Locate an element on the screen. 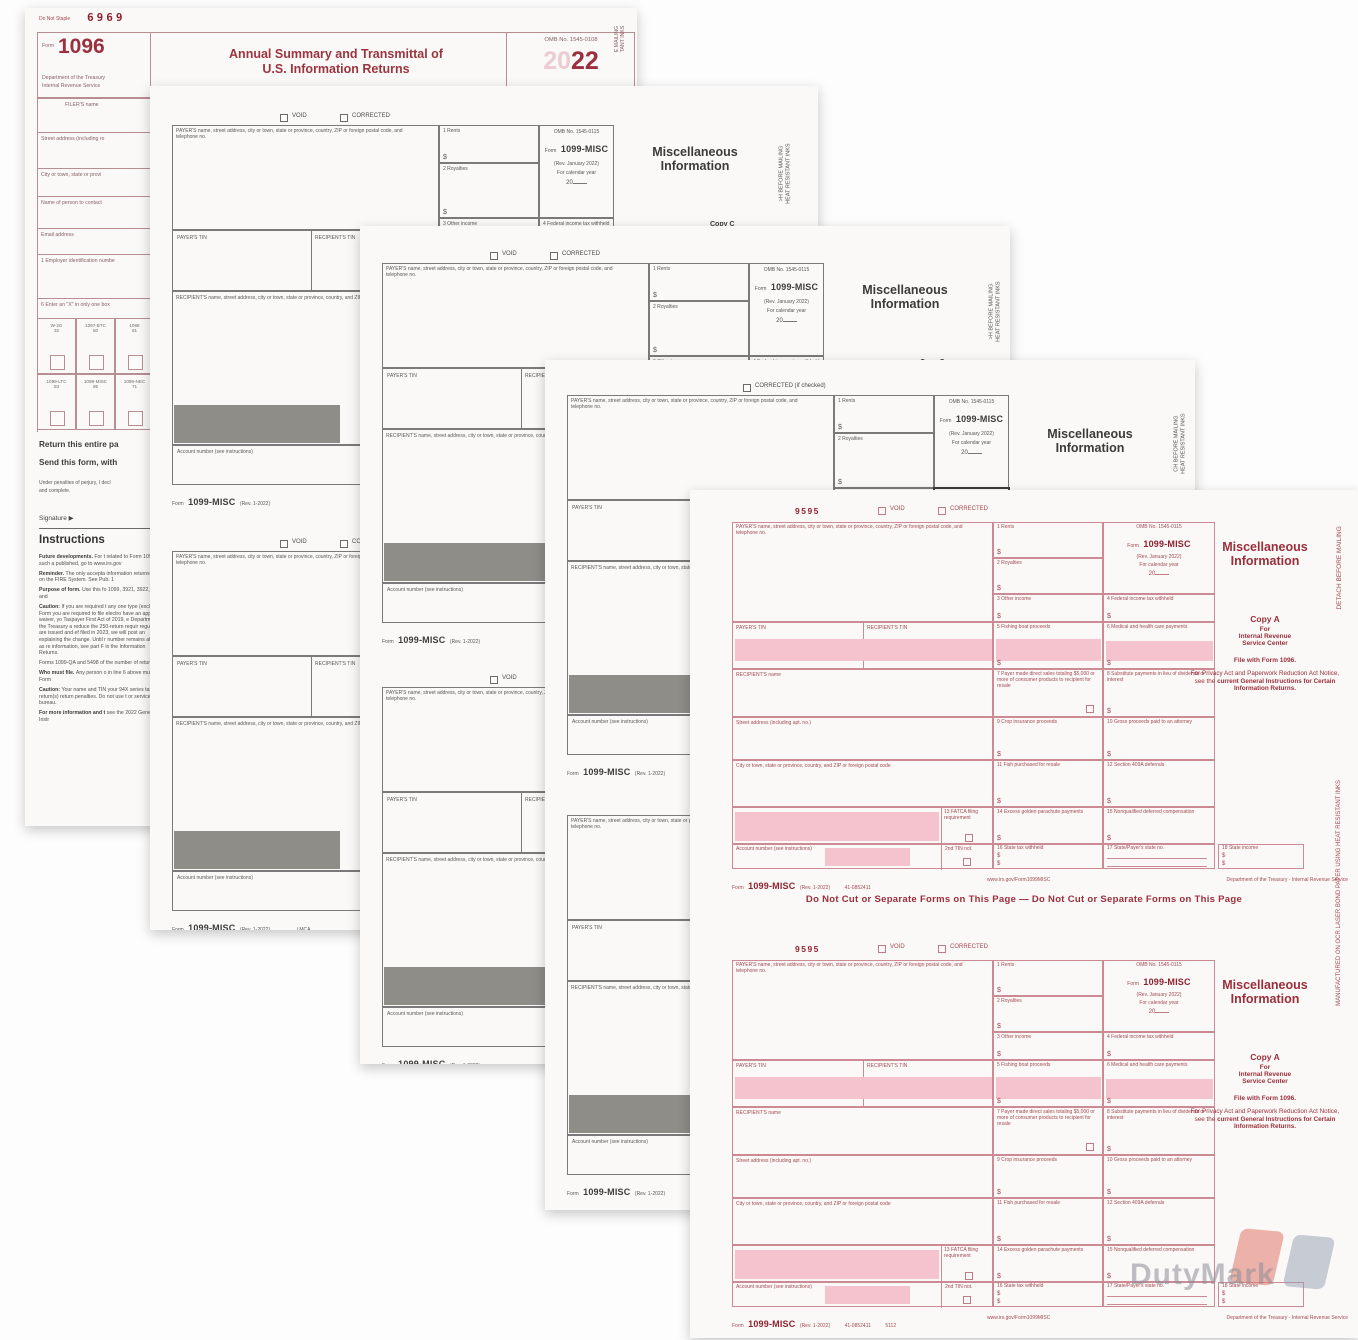 The height and width of the screenshot is (1340, 1358). grid-code-label: 93 is located at coordinates (56, 387).